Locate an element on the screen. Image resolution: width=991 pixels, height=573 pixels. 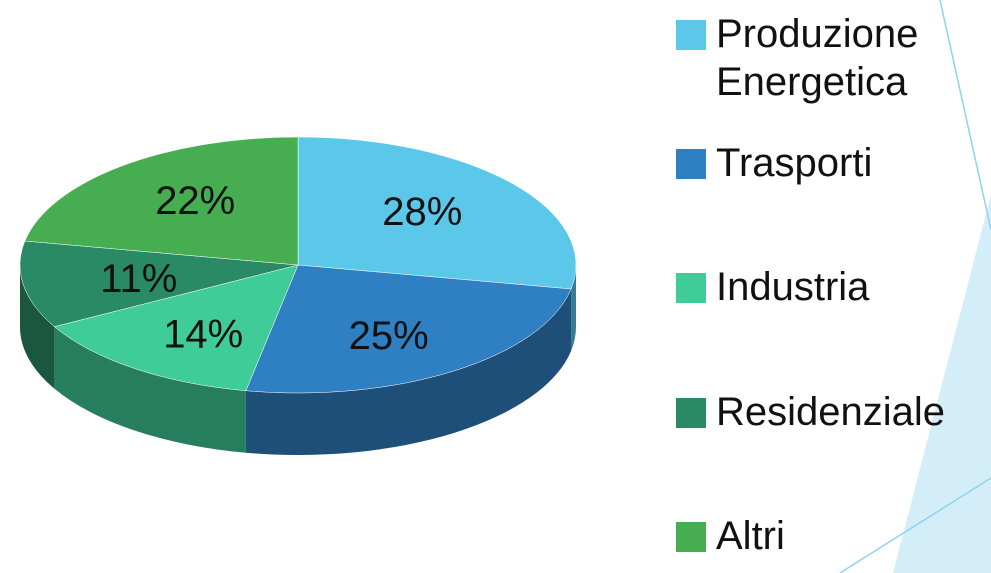
legend-item: Altri is located at coordinates (826, 536).